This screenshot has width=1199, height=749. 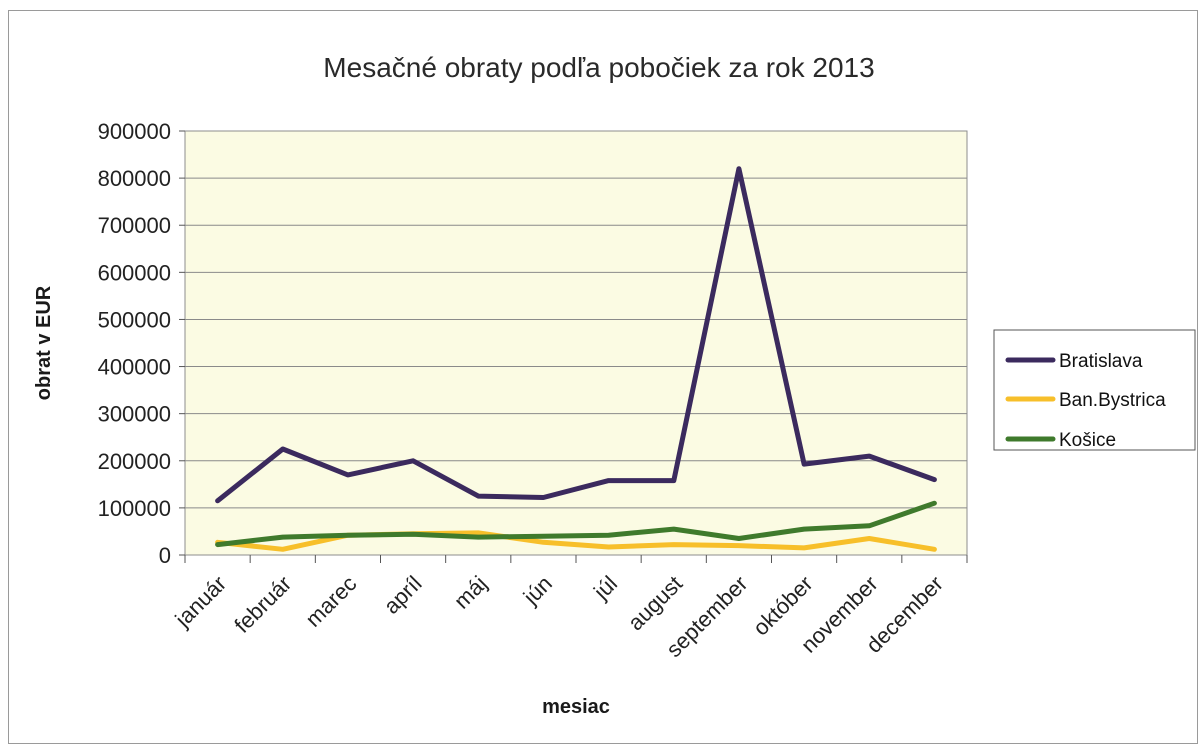 I want to click on y-tick-label: 400000, so click(x=134, y=367).